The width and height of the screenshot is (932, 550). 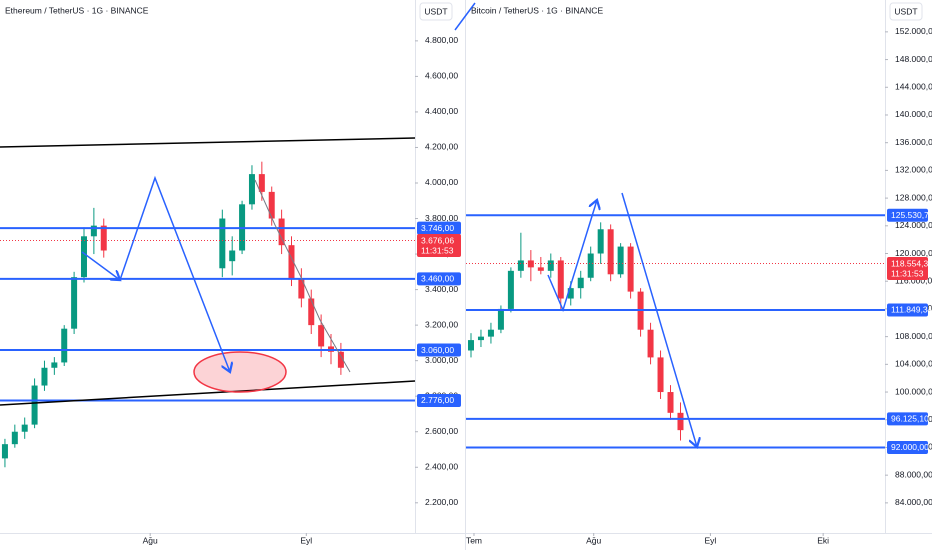 What do you see at coordinates (913, 225) in the screenshot?
I see `y-tick-label: 124.000,00` at bounding box center [913, 225].